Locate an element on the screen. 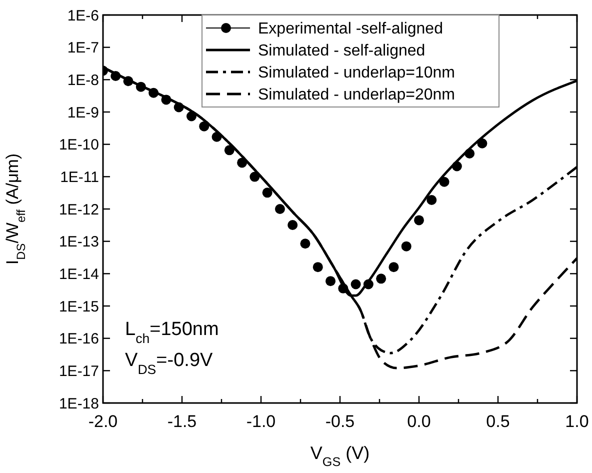  legend-label: Simulated - self-aligned is located at coordinates (342, 51).